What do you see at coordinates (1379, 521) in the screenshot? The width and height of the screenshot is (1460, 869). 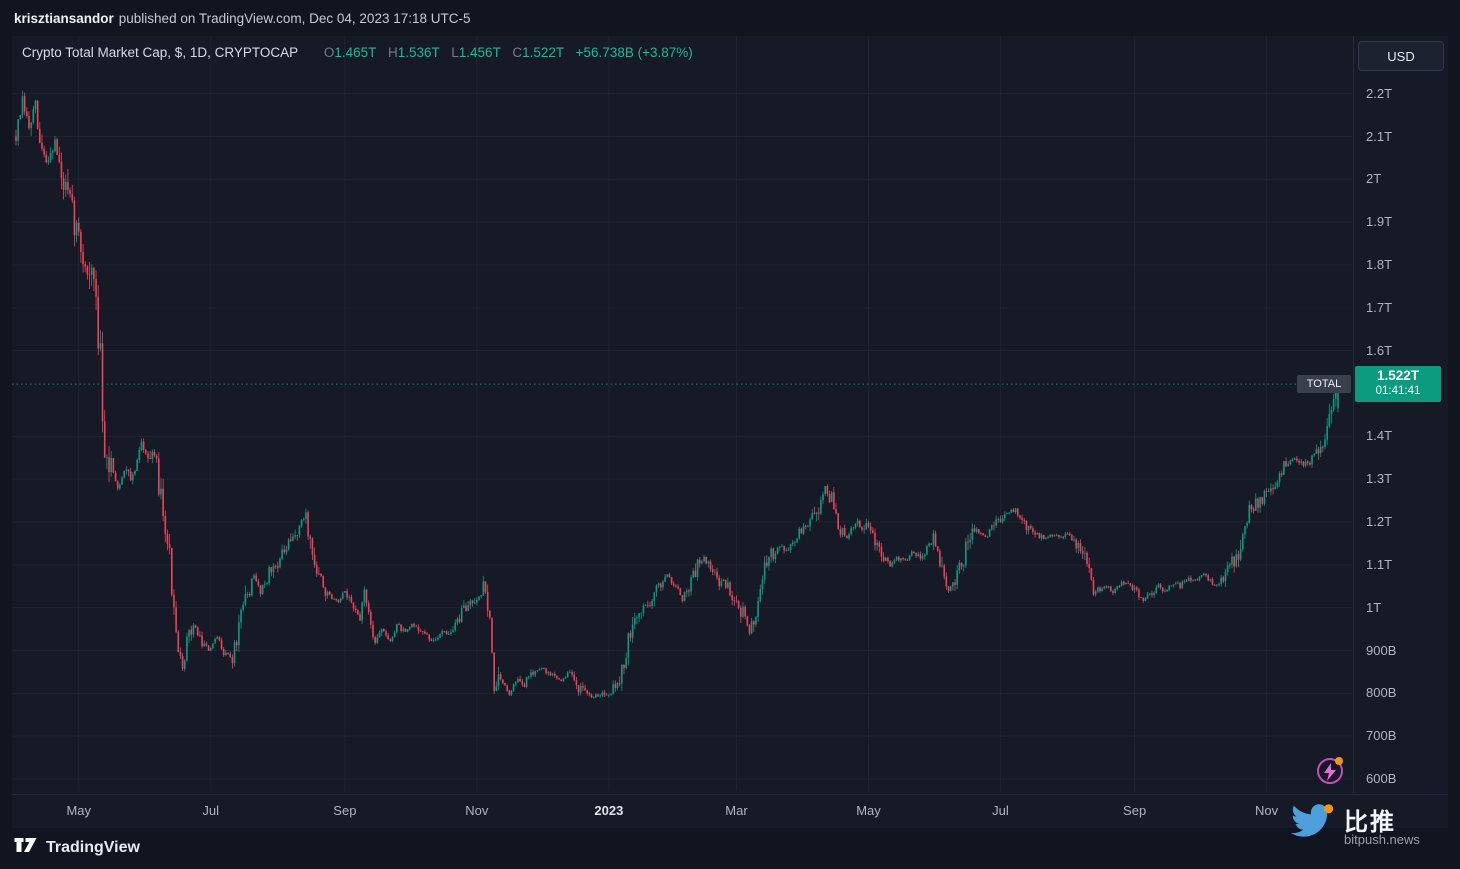 I see `price-tick-label: 1.2T` at bounding box center [1379, 521].